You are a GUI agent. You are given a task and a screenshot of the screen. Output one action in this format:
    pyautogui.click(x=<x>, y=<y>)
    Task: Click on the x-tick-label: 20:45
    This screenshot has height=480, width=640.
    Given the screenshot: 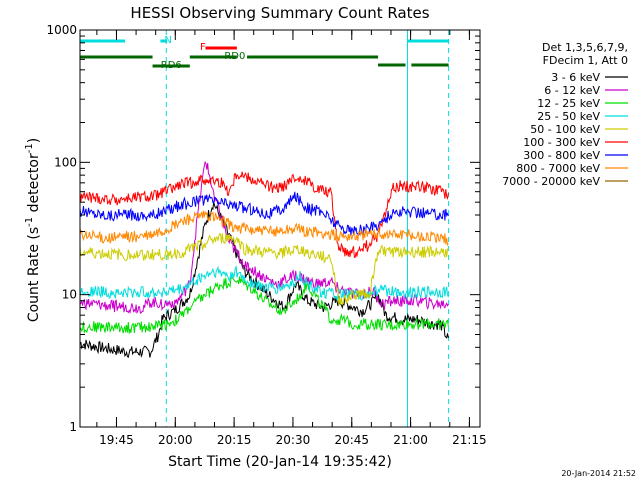 What is the action you would take?
    pyautogui.click(x=351, y=440)
    